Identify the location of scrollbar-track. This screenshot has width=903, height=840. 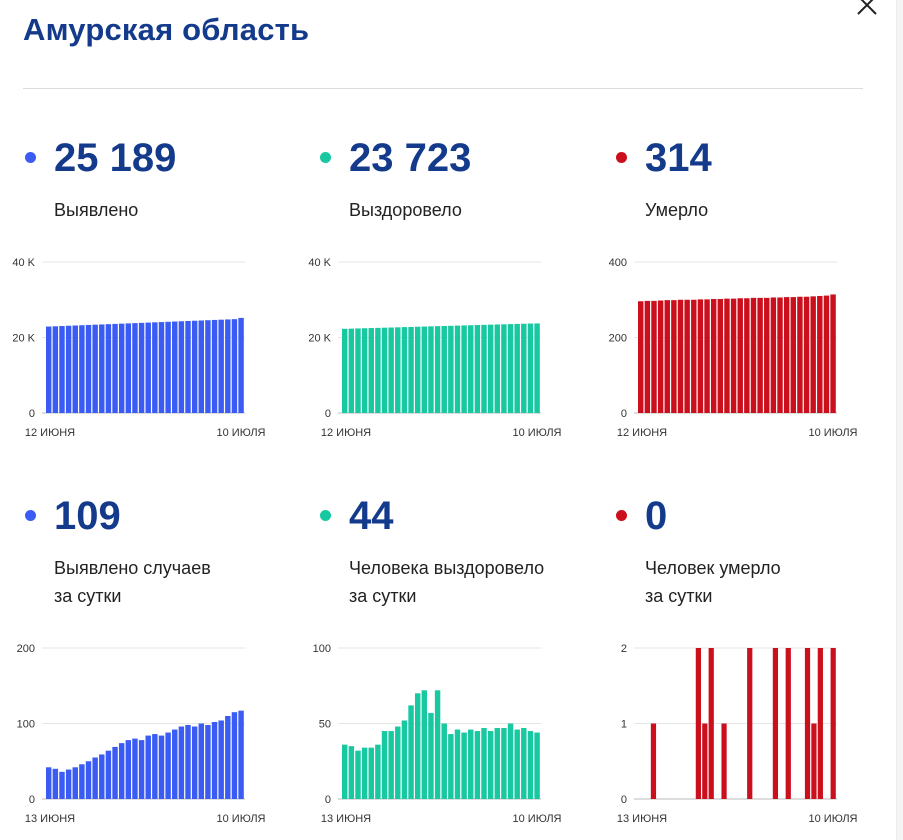
(899, 420).